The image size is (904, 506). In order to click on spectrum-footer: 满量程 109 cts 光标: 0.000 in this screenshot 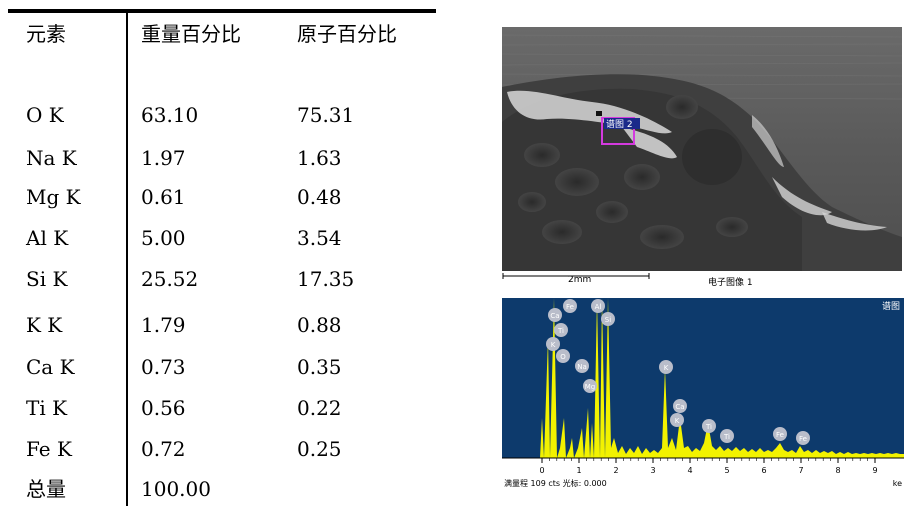, I will do `click(555, 483)`.